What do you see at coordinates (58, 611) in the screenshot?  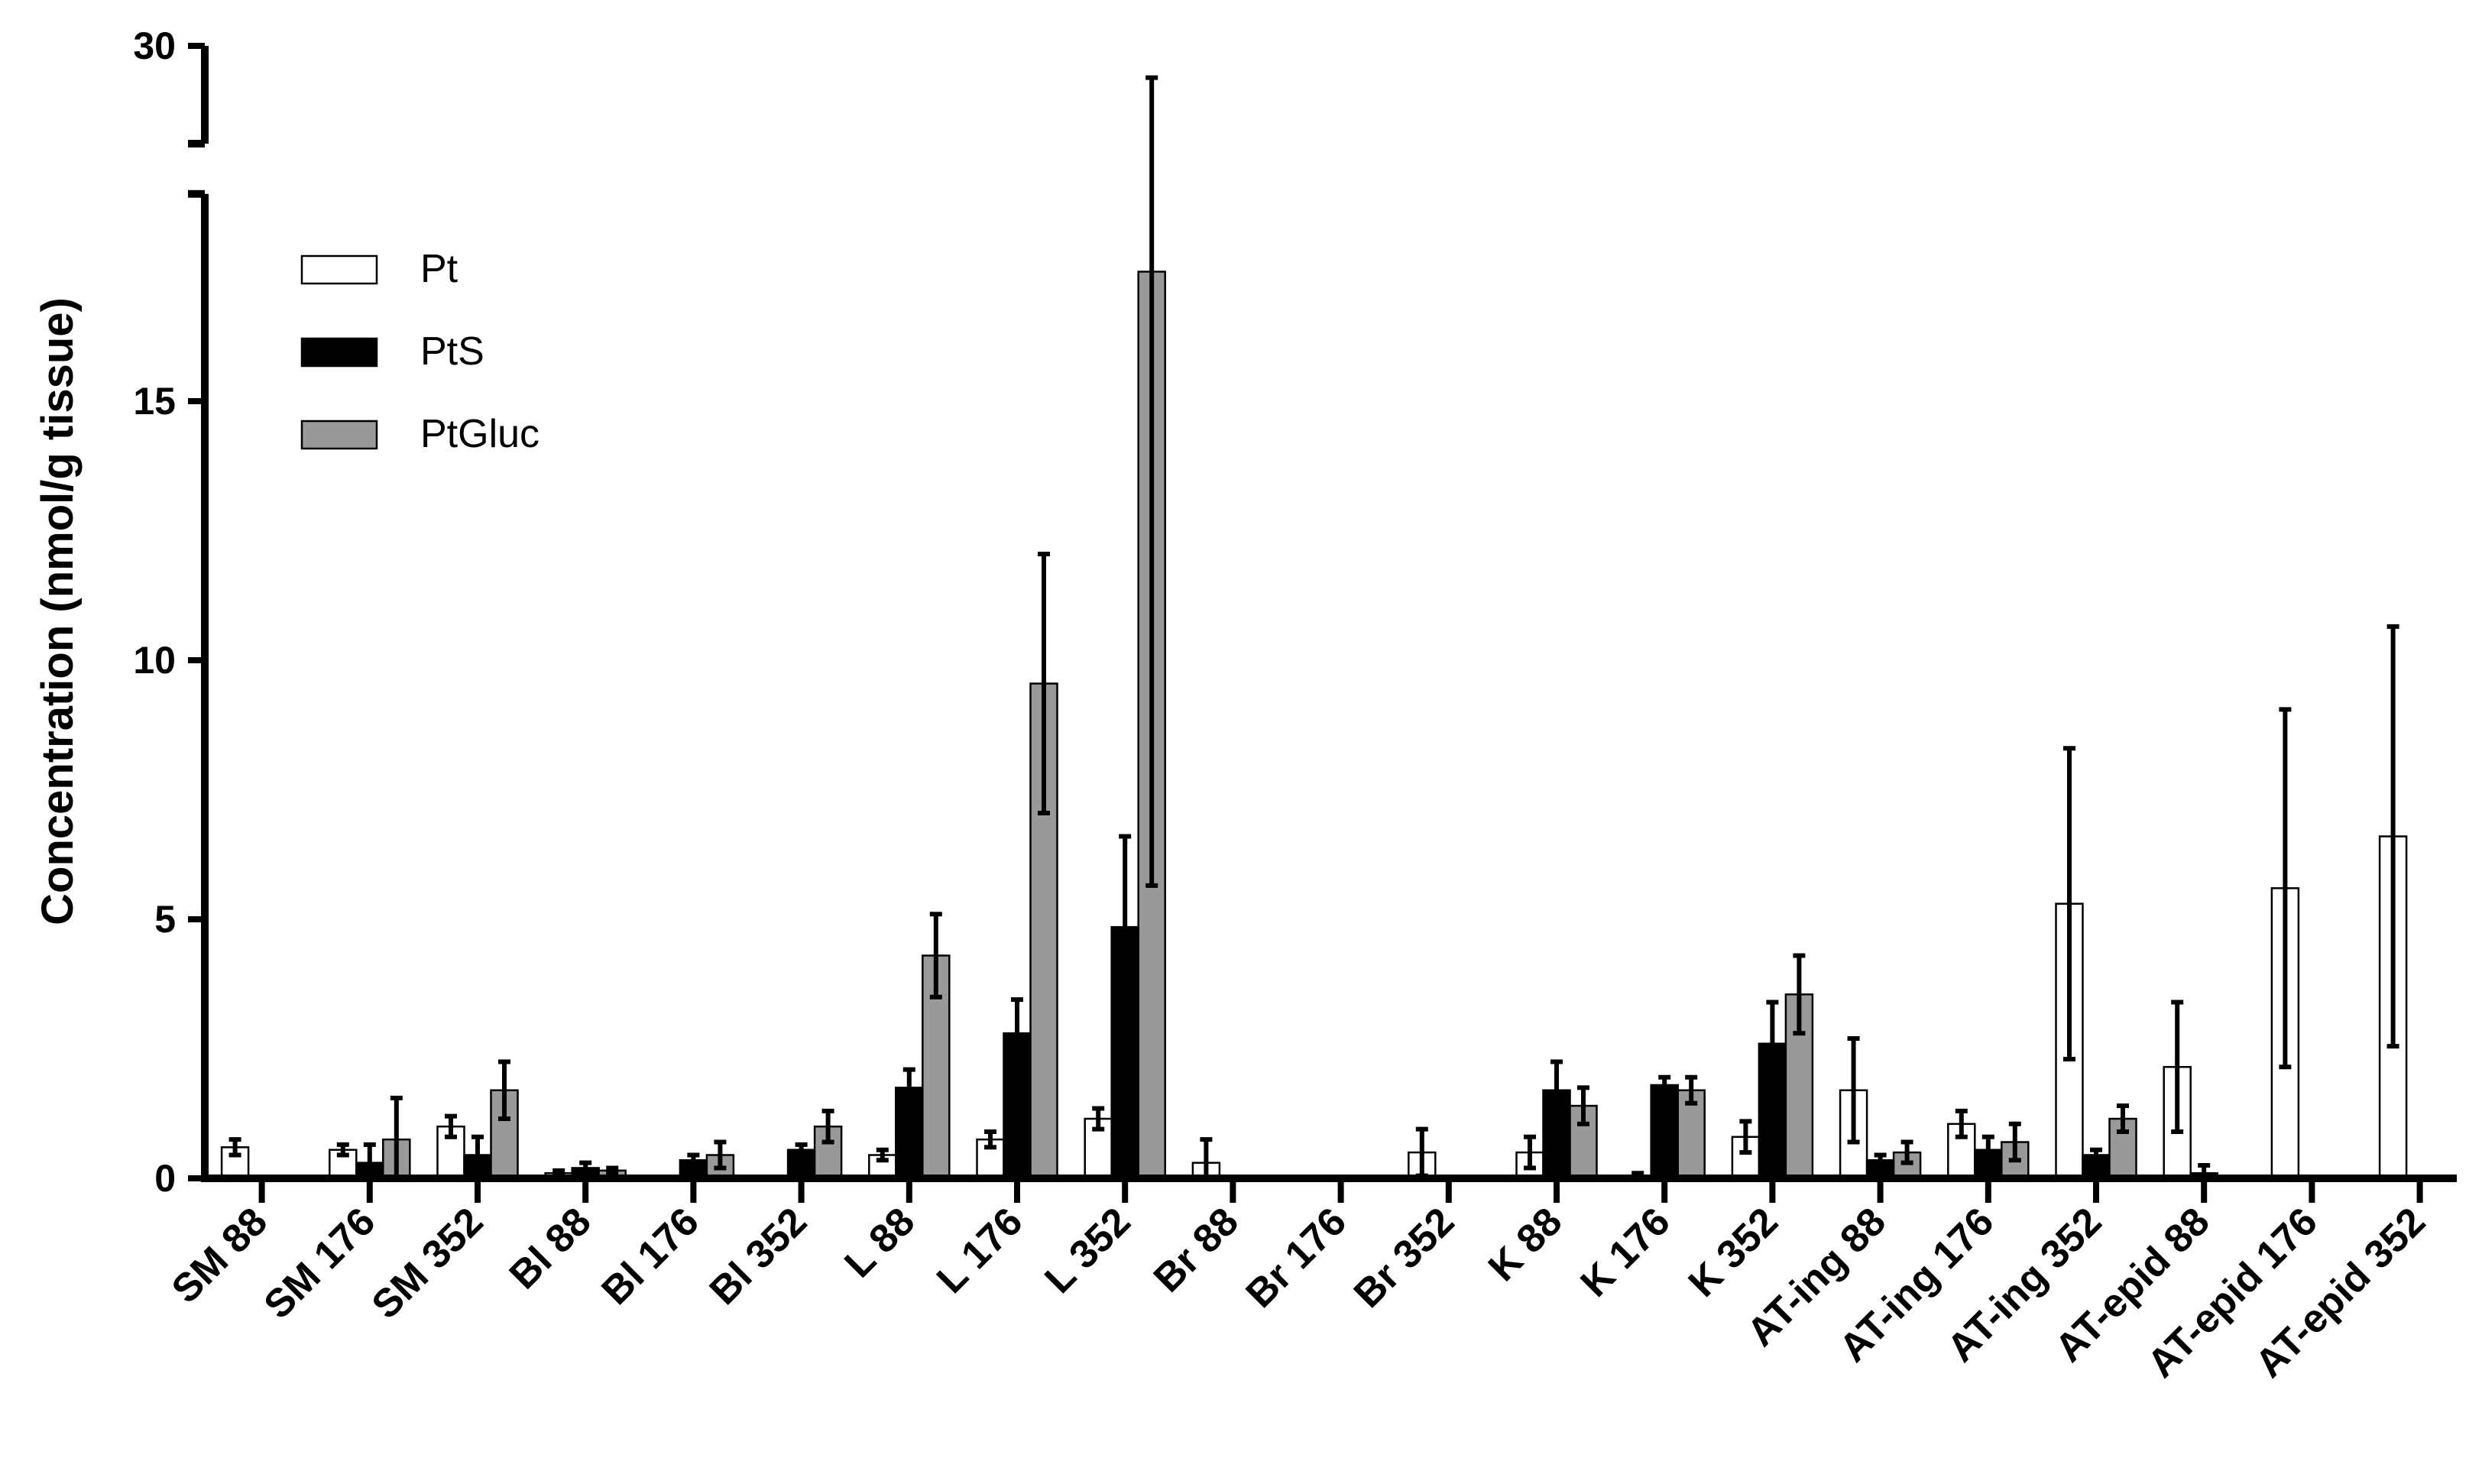 I see `y-axis-title: Concentration (nmol/g tissue)` at bounding box center [58, 611].